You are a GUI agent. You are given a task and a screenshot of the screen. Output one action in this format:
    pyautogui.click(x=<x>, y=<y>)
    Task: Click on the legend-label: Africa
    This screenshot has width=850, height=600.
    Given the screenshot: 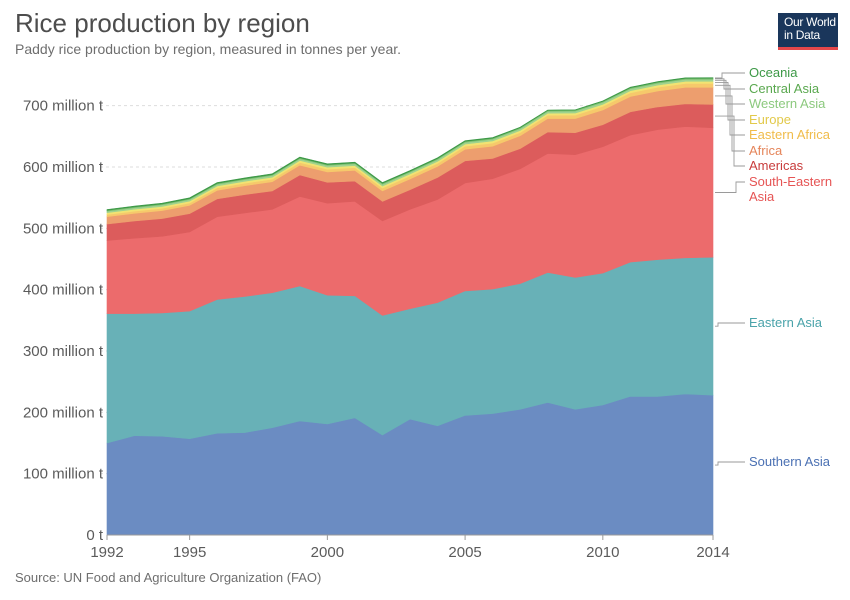 What is the action you would take?
    pyautogui.click(x=766, y=150)
    